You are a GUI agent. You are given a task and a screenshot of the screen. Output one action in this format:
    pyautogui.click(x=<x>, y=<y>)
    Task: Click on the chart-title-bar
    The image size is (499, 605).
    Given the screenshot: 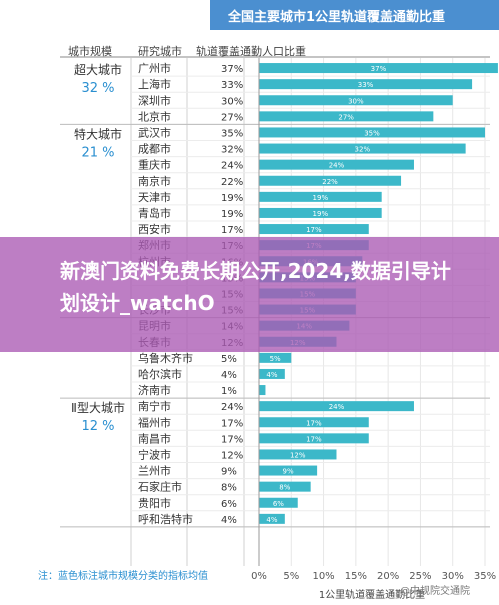 What is the action you would take?
    pyautogui.click(x=354, y=15)
    